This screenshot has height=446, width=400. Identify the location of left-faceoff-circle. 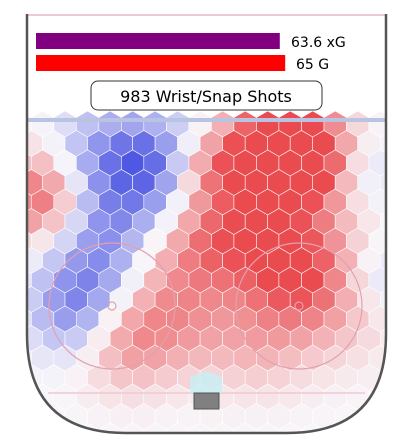
(112, 306).